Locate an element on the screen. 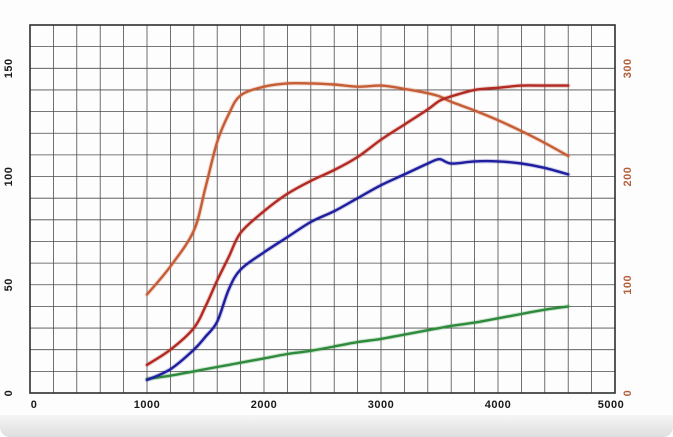 The image size is (673, 437). left-axis-tick-label: 100 is located at coordinates (9, 177).